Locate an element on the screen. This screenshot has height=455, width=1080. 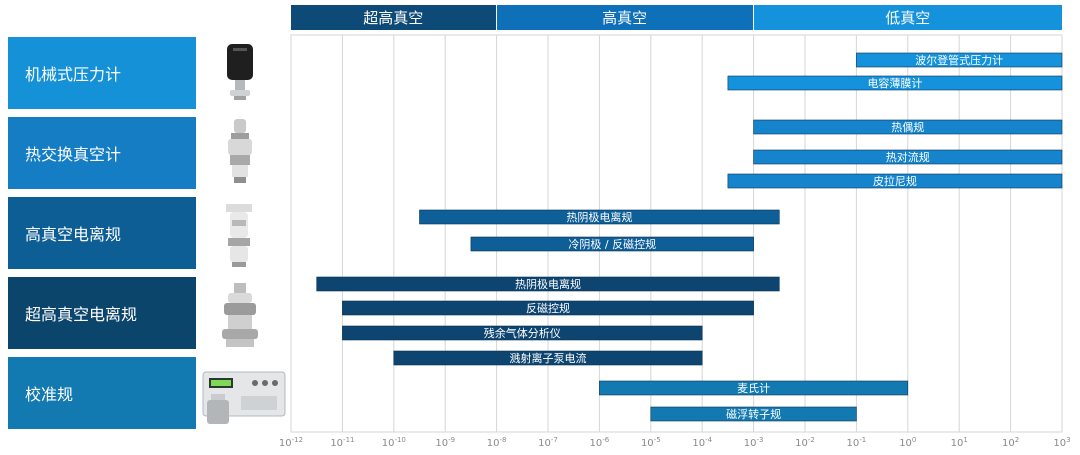
x-tick-label: 10⁰ is located at coordinates (907, 442).